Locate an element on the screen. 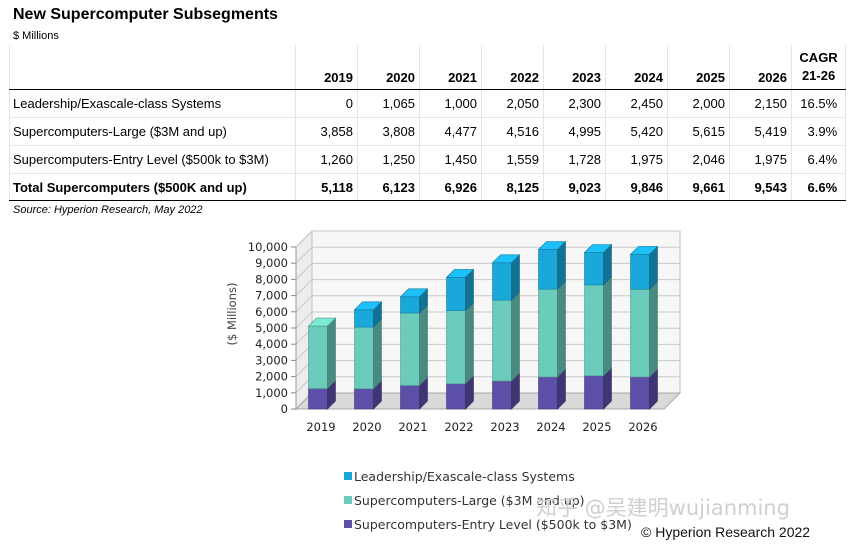 The image size is (853, 544). cell-value: 2,050 is located at coordinates (512, 103).